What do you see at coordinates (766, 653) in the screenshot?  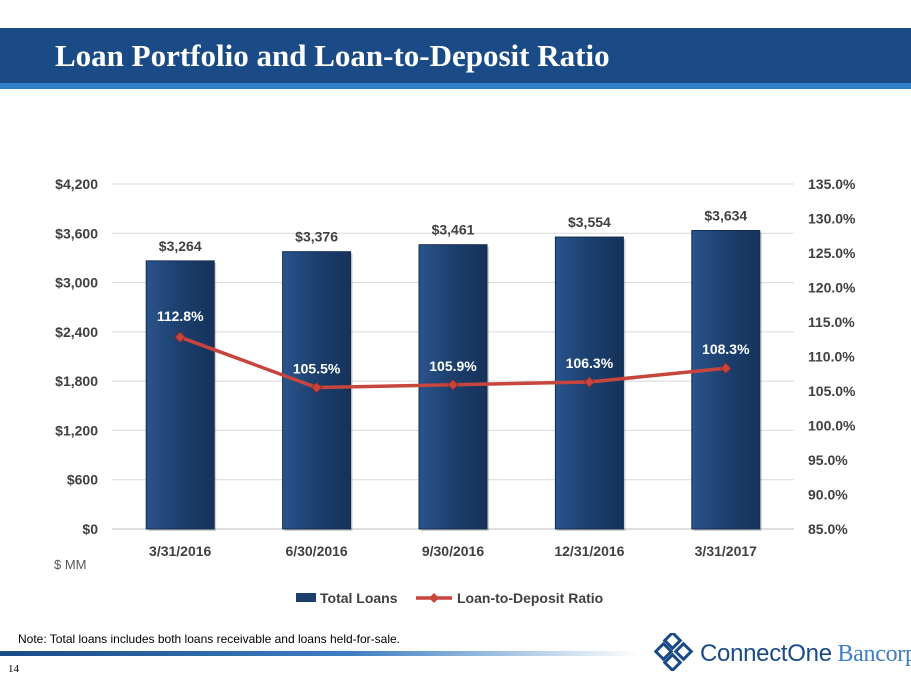 I see `logo-text-part1: ConnectOne` at bounding box center [766, 653].